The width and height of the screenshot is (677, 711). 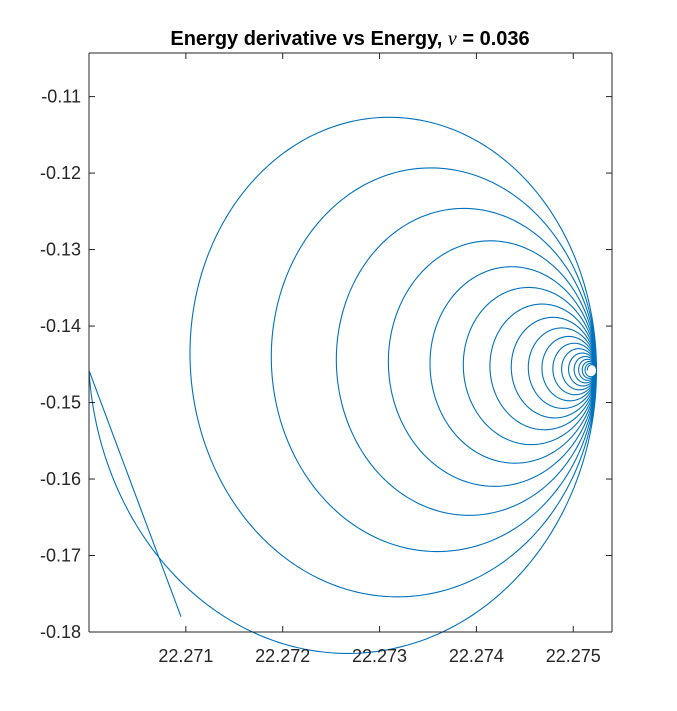 I want to click on y-tick-label: -0.12, so click(x=60, y=173).